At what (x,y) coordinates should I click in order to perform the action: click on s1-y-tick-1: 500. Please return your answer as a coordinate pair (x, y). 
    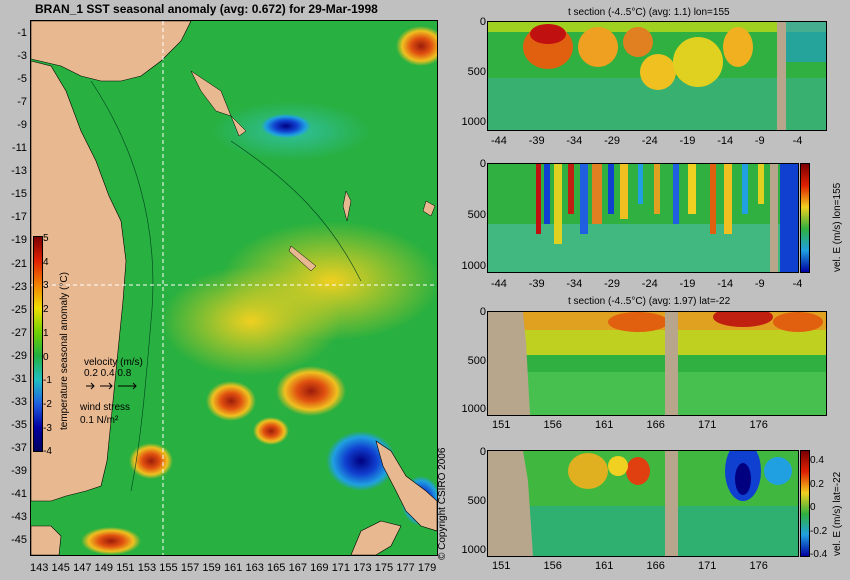
    Looking at the image, I should click on (476, 72).